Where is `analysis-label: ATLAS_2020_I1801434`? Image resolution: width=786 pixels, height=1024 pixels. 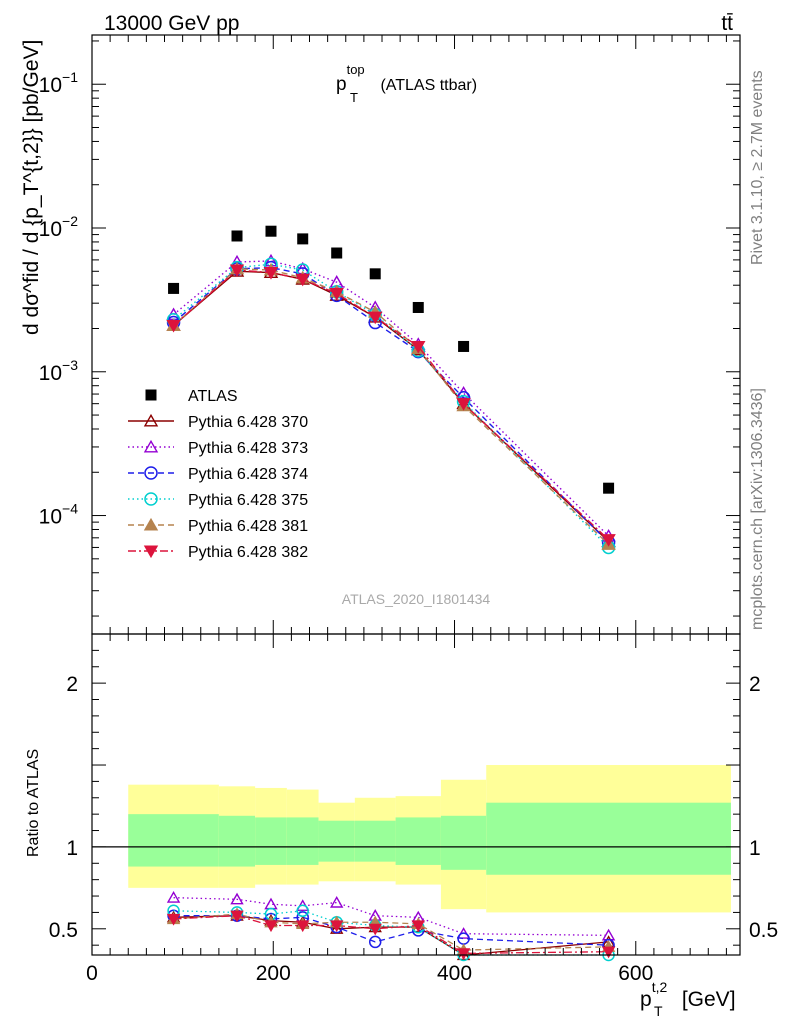
analysis-label: ATLAS_2020_I1801434 is located at coordinates (416, 599).